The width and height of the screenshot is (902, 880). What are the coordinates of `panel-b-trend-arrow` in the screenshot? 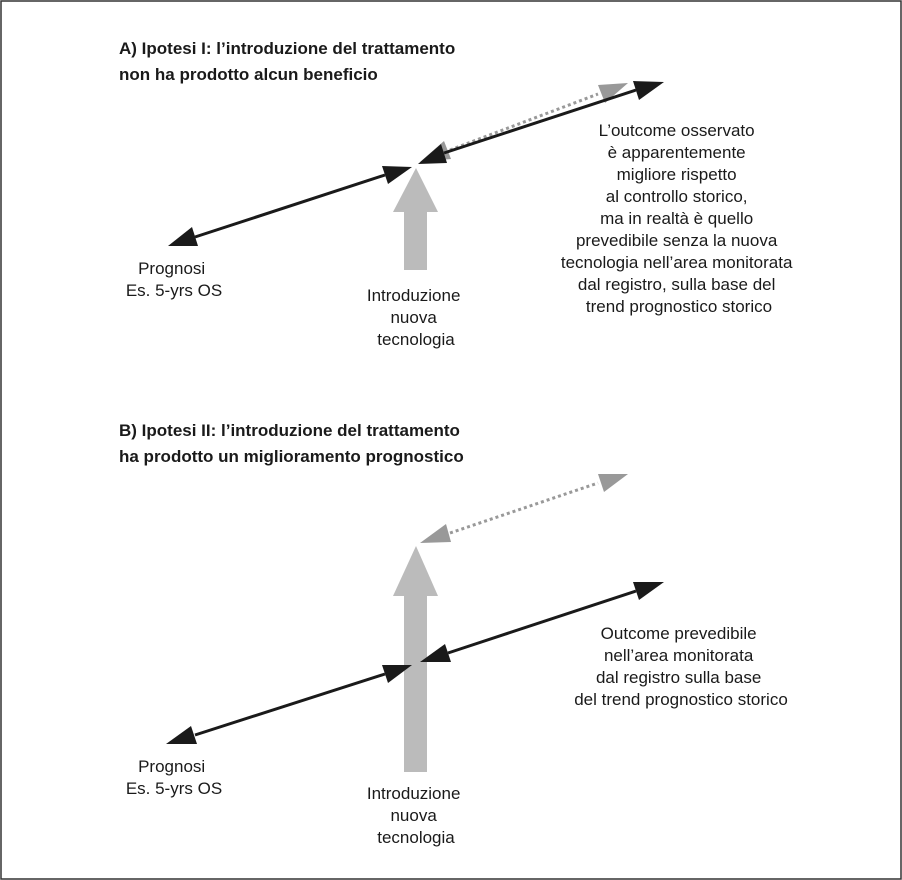 It's located at (415, 663).